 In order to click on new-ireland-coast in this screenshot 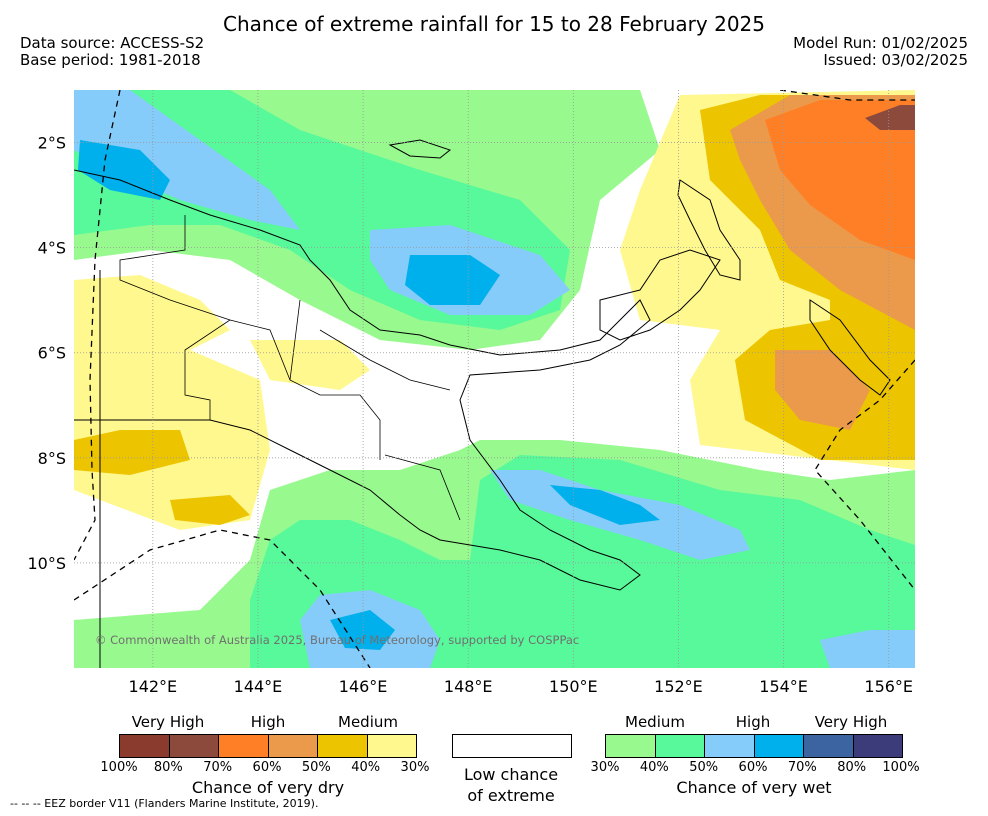, I will do `click(709, 230)`.